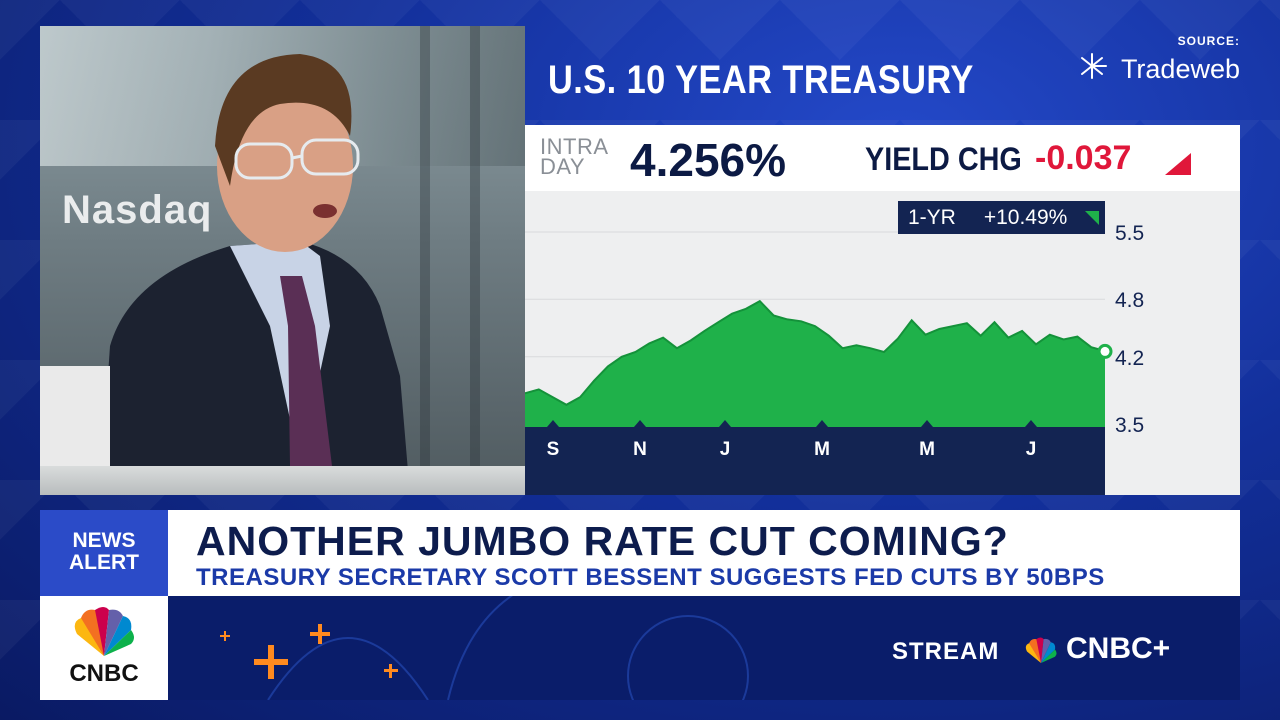 This screenshot has height=720, width=1280. Describe the element at coordinates (309, 651) in the screenshot. I see `plus-decor-icon` at that location.